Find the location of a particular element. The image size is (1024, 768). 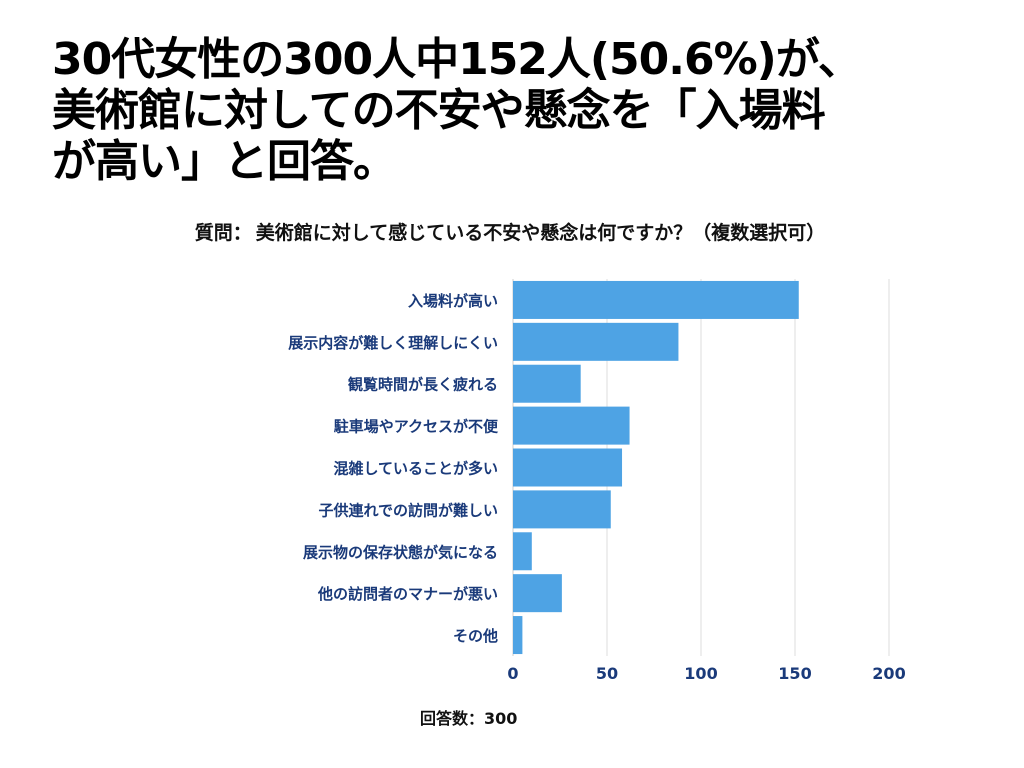

category-label: 子供連れでの訪問が難しい is located at coordinates (408, 510).